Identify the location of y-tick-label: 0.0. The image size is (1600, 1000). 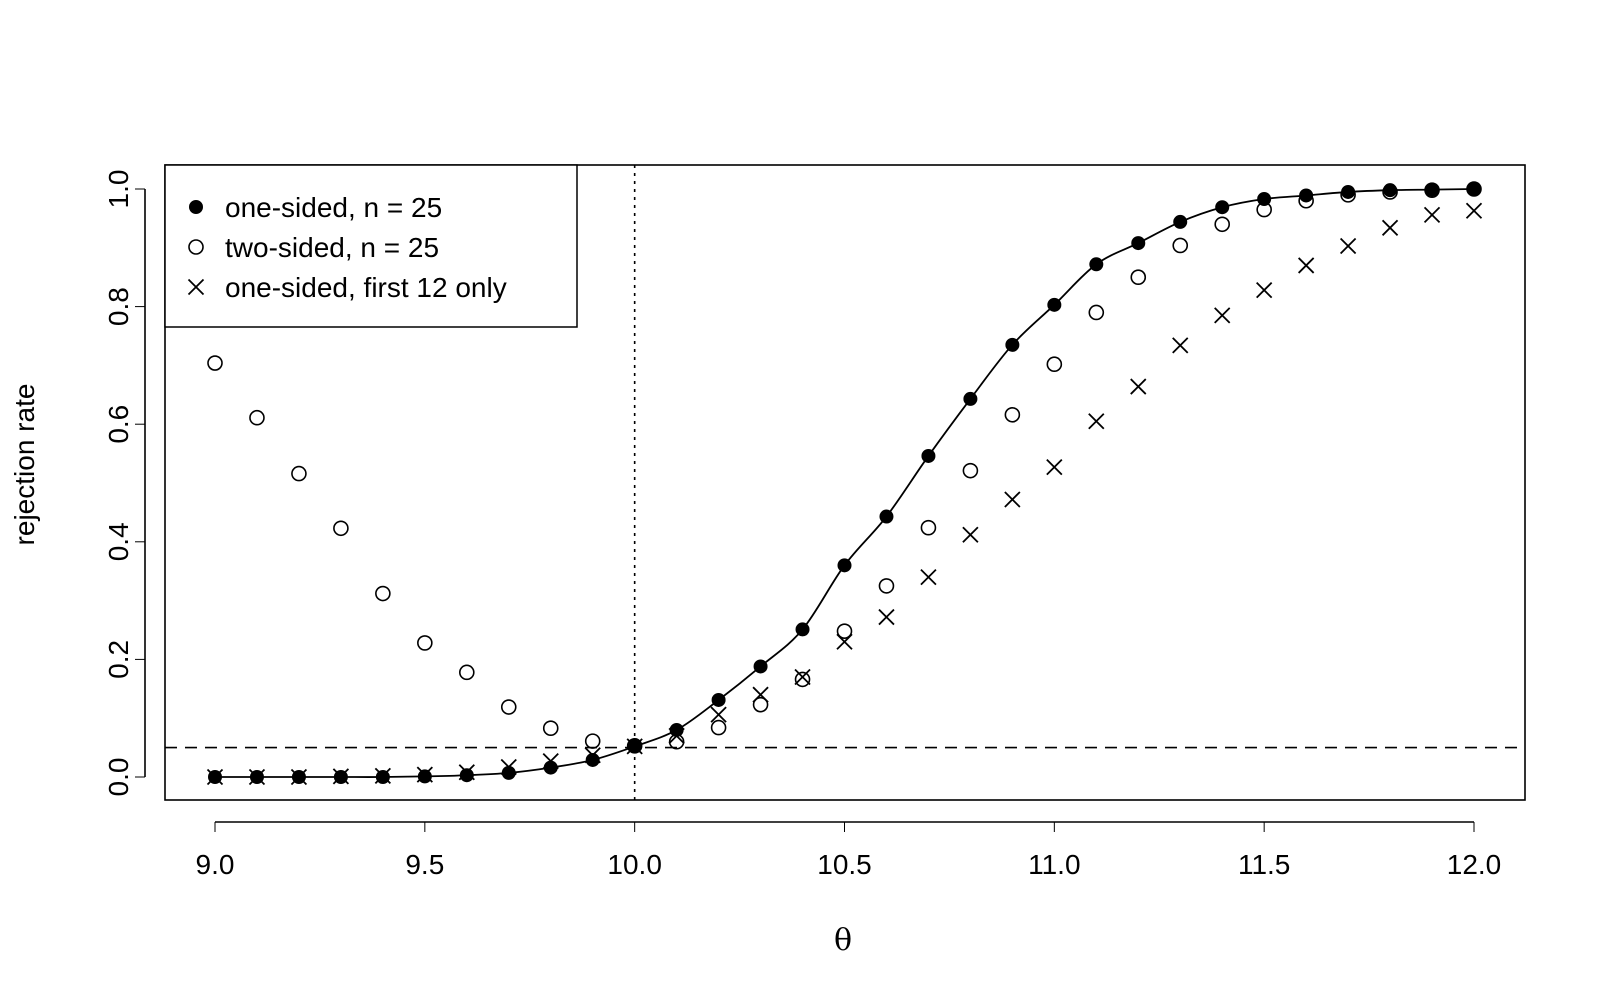
(118, 777).